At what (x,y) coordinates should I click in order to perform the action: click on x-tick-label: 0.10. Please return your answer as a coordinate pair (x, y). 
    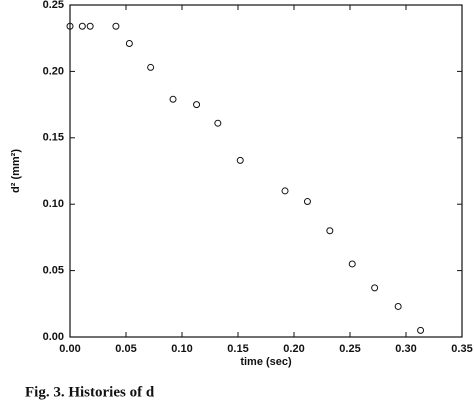
    Looking at the image, I should click on (181, 349).